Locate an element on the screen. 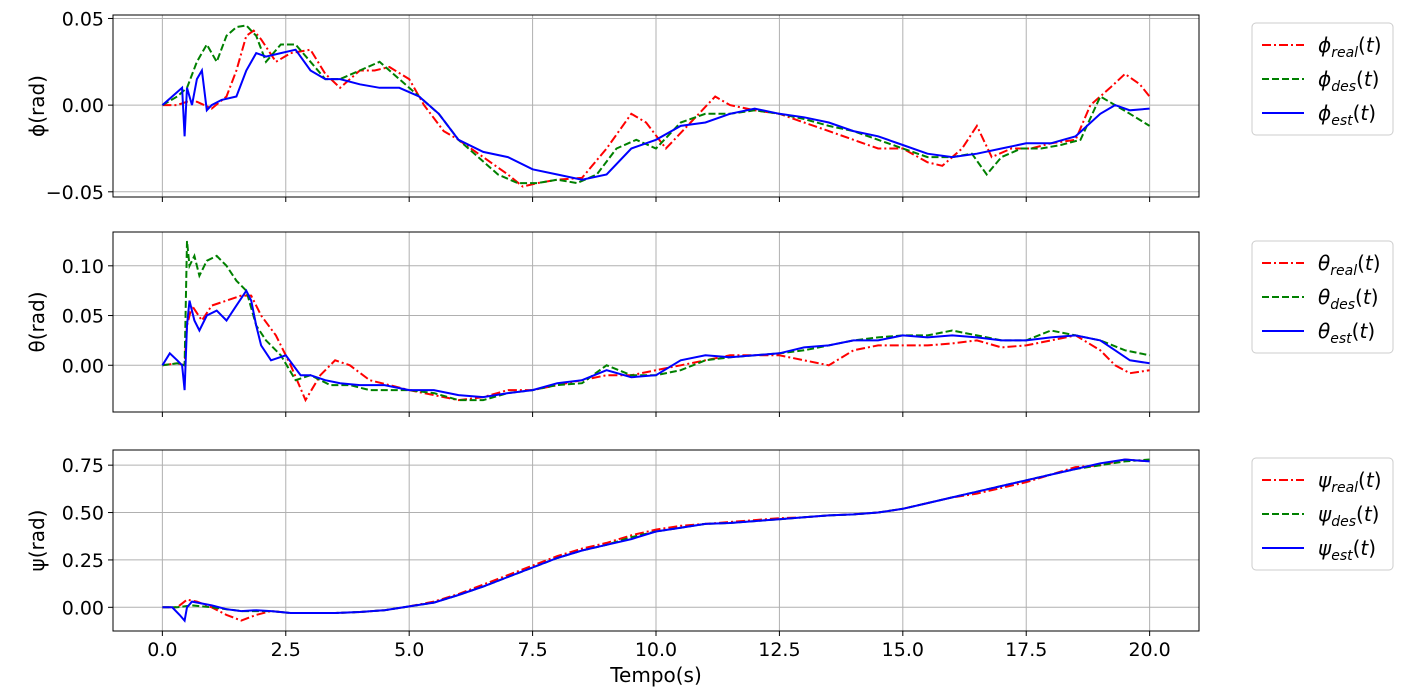  y-axis-label: ψ(rad) is located at coordinates (37, 541).